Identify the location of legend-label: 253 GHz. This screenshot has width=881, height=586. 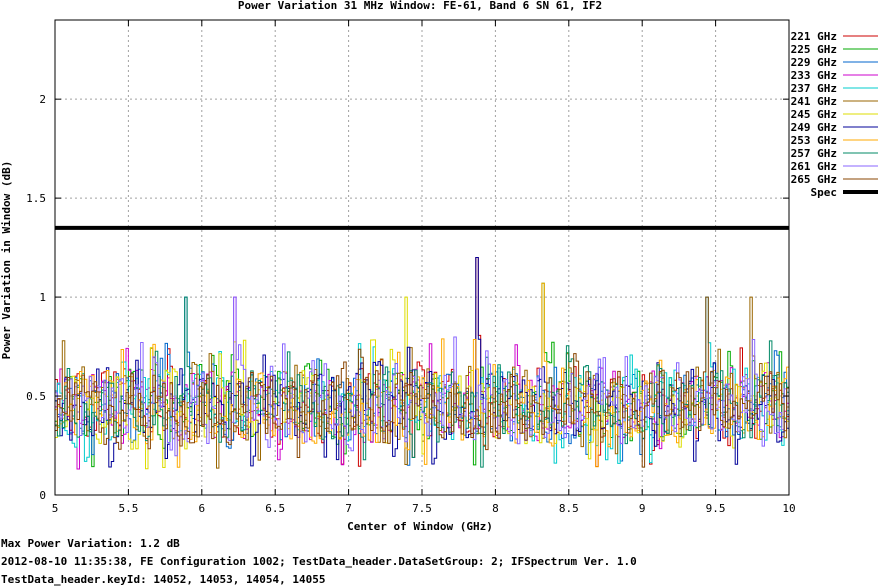
(814, 140).